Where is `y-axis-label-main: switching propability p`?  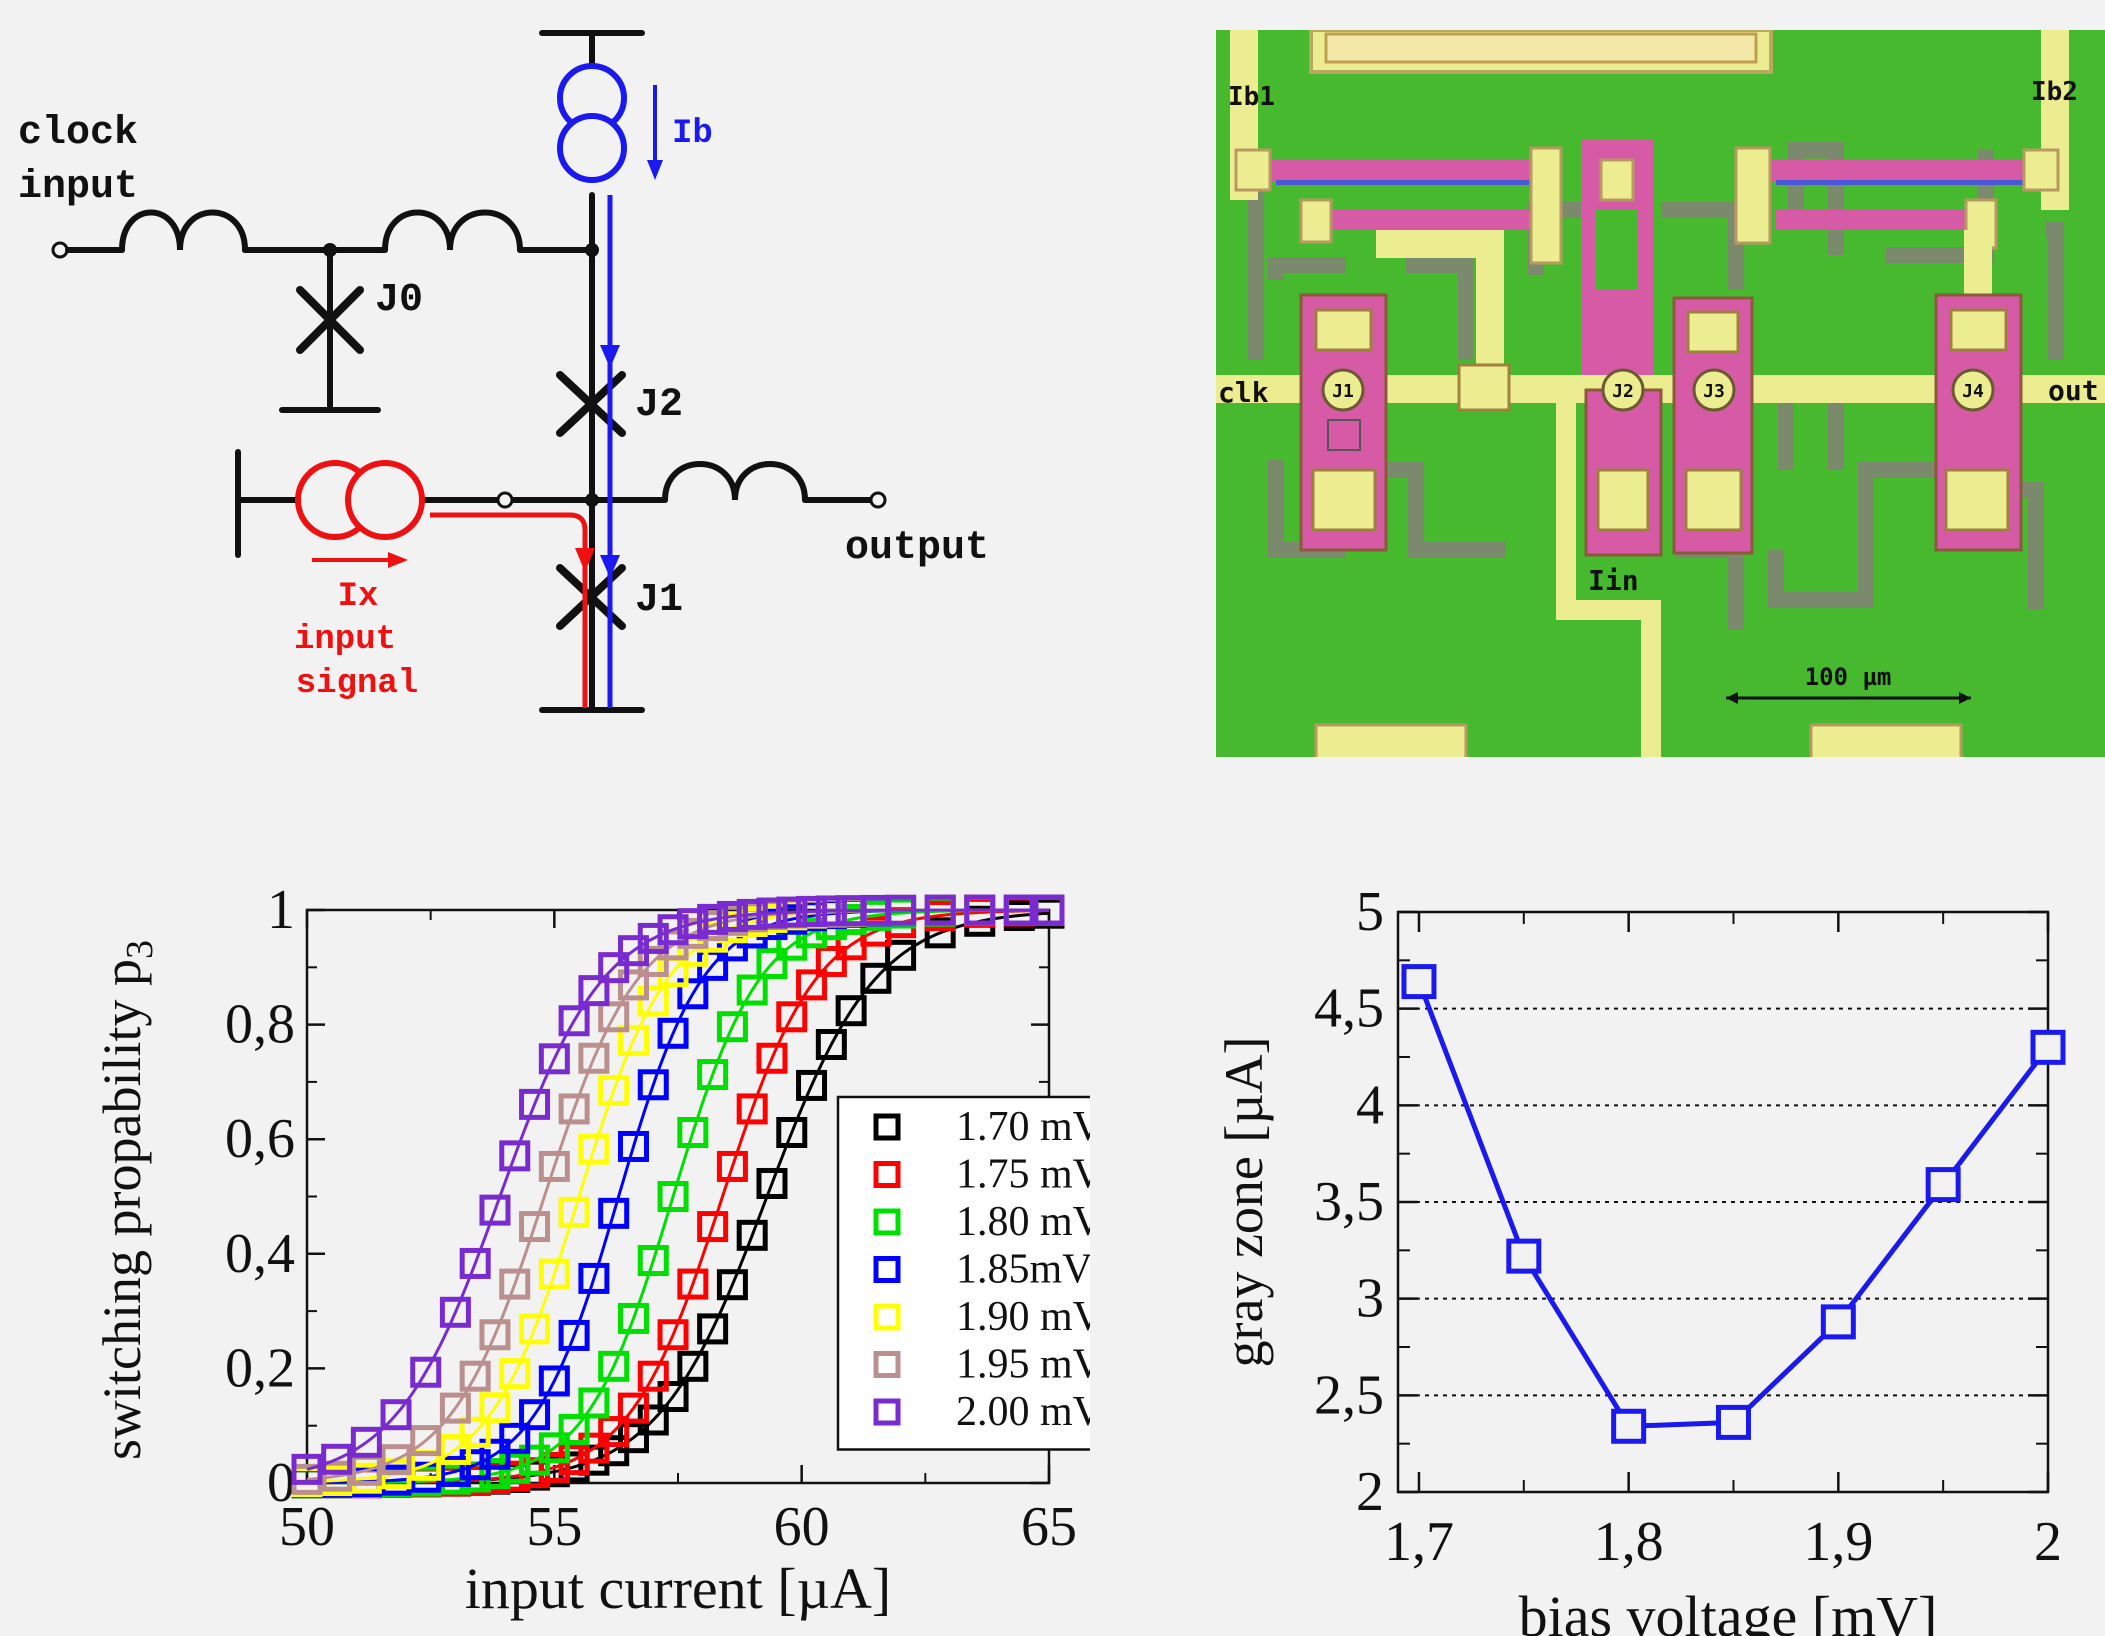 y-axis-label-main: switching propability p is located at coordinates (122, 1209).